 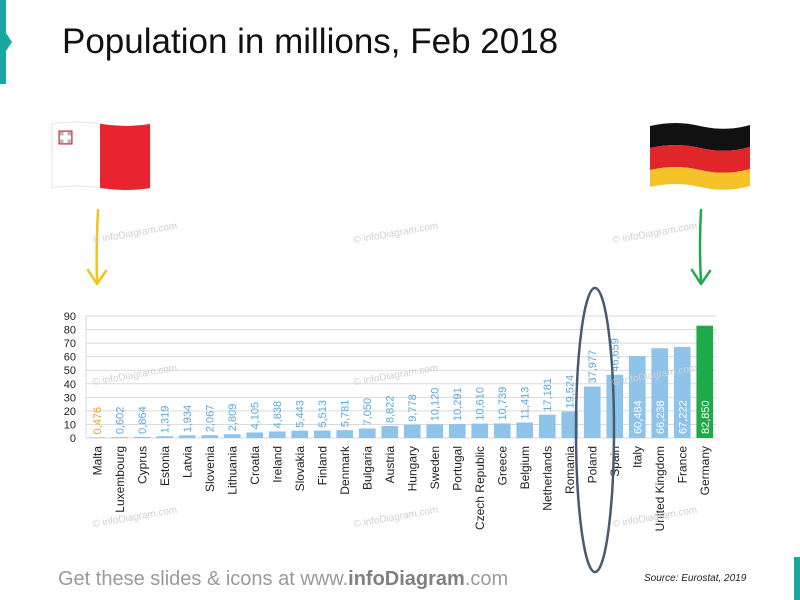 I want to click on x-tick-label-denmark: Denmark, so click(x=345, y=470).